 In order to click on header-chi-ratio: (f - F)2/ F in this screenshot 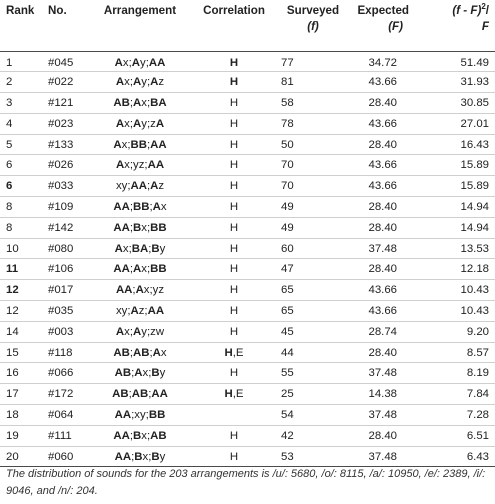, I will do `click(461, 27)`.